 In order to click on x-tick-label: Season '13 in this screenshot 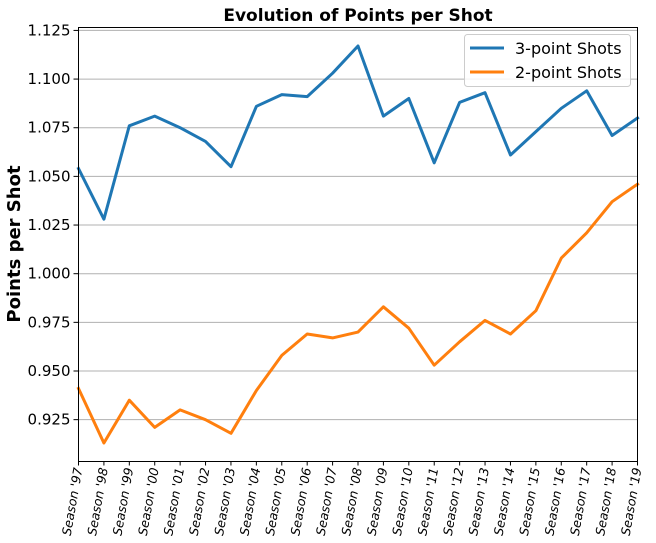, I will do `click(478, 501)`.